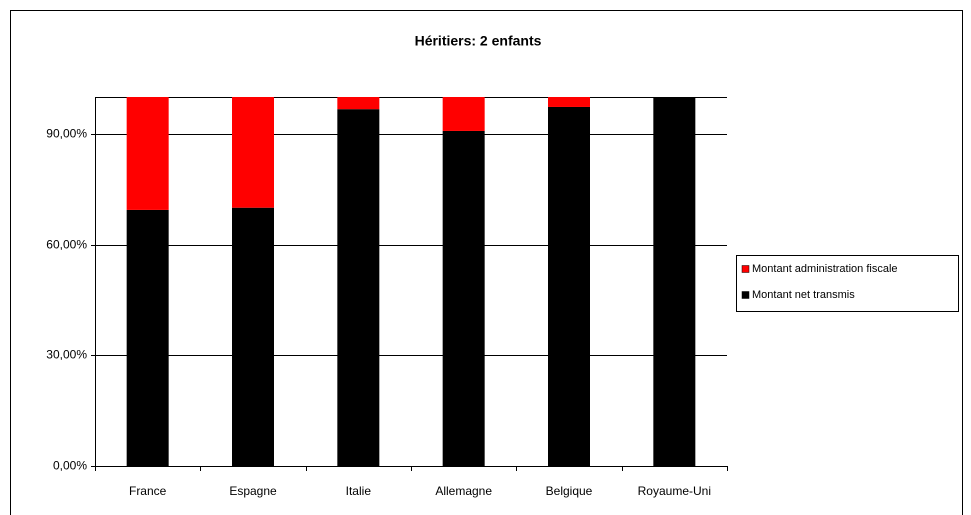 This screenshot has width=971, height=515. Describe the element at coordinates (569, 491) in the screenshot. I see `x-tick-label: Belgique` at that location.